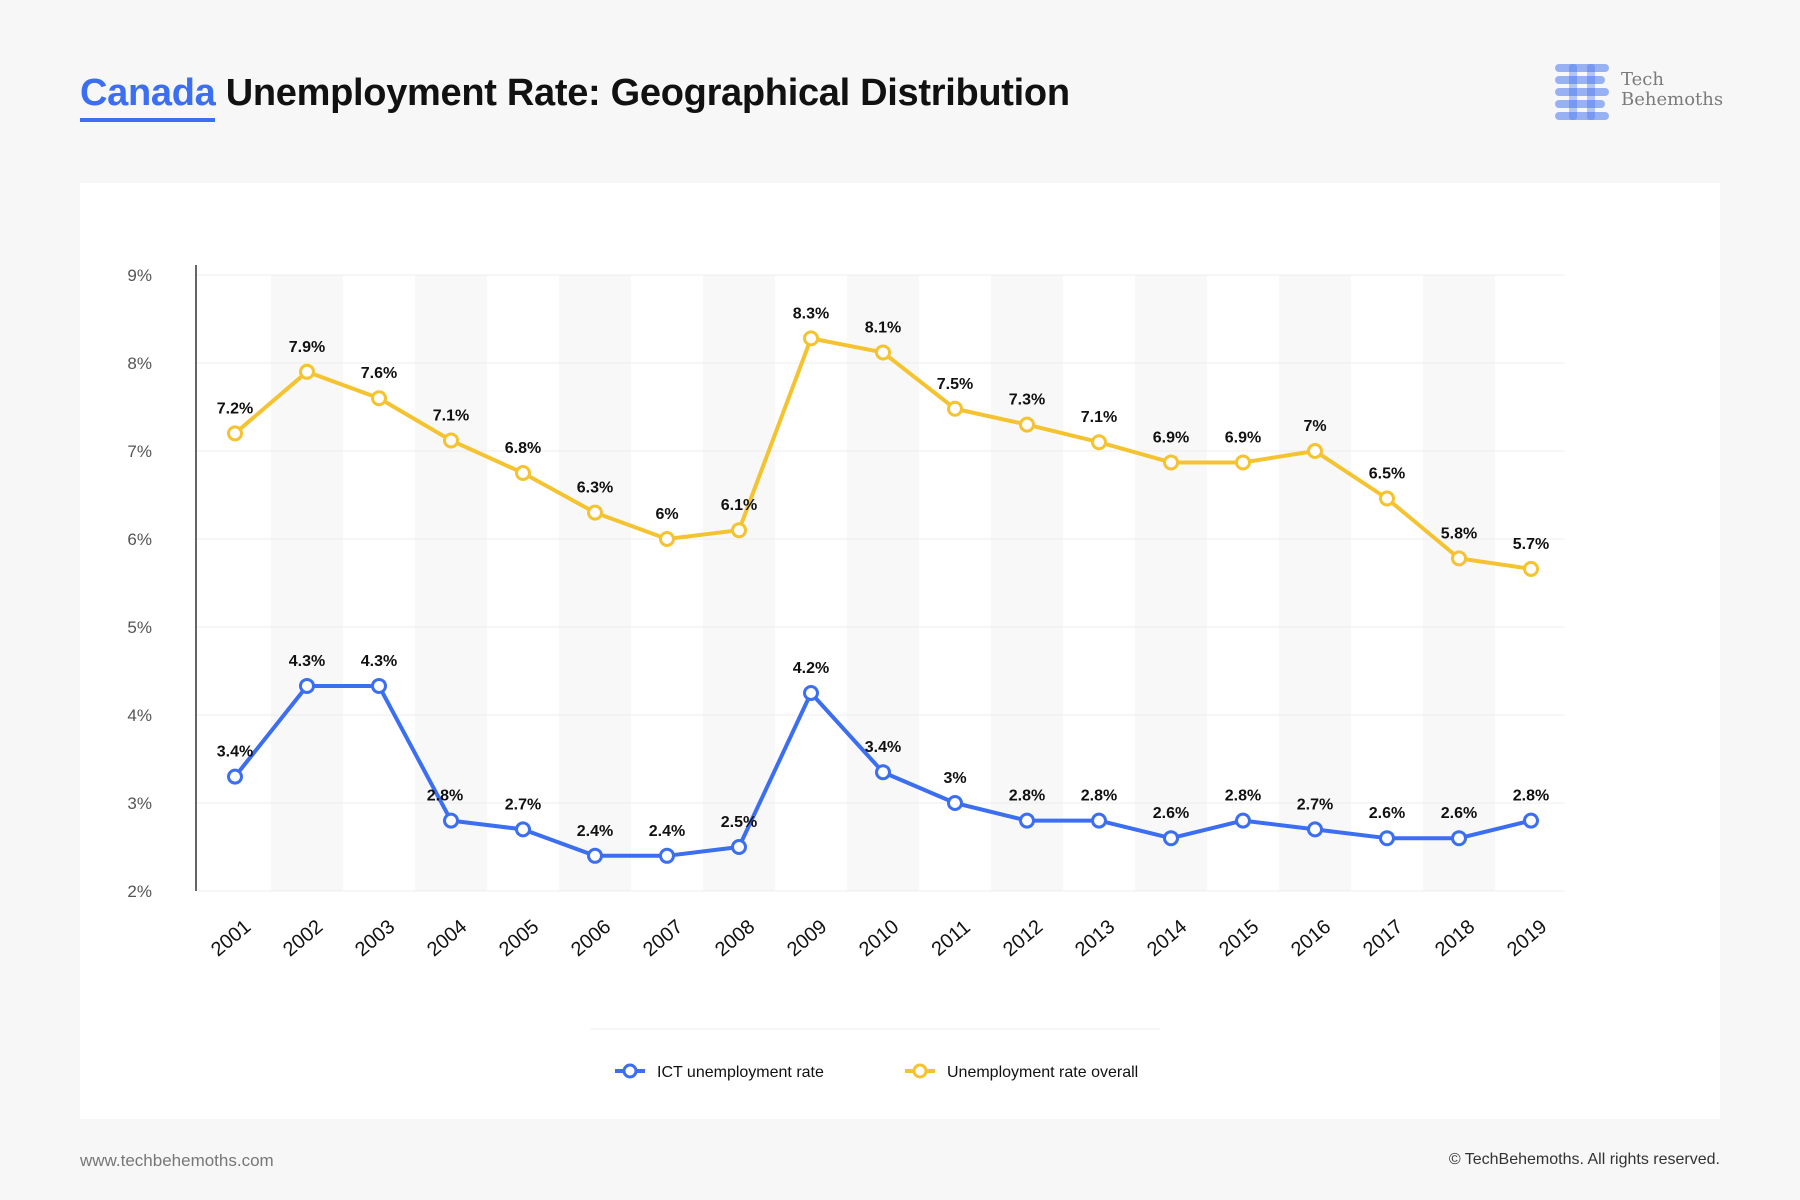  What do you see at coordinates (139, 891) in the screenshot?
I see `y-tick-label: 2%` at bounding box center [139, 891].